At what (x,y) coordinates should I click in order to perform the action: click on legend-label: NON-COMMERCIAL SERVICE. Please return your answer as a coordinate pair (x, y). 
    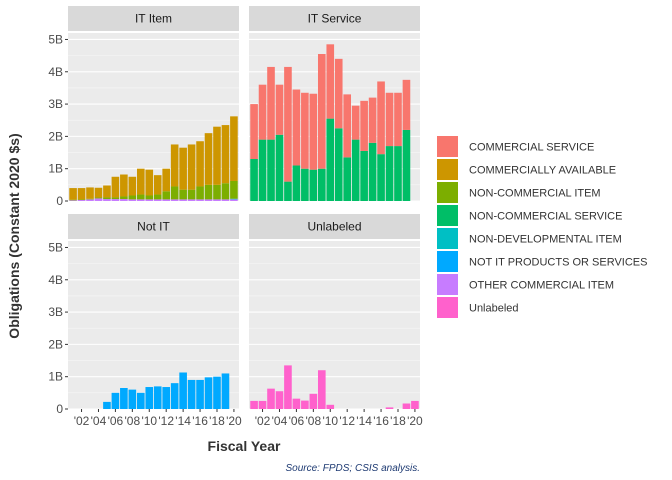
    Looking at the image, I should click on (545, 217).